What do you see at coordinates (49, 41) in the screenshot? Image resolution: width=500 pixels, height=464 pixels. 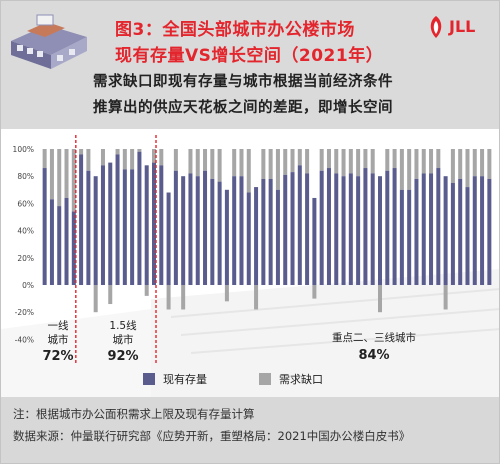 I see `building-icon` at bounding box center [49, 41].